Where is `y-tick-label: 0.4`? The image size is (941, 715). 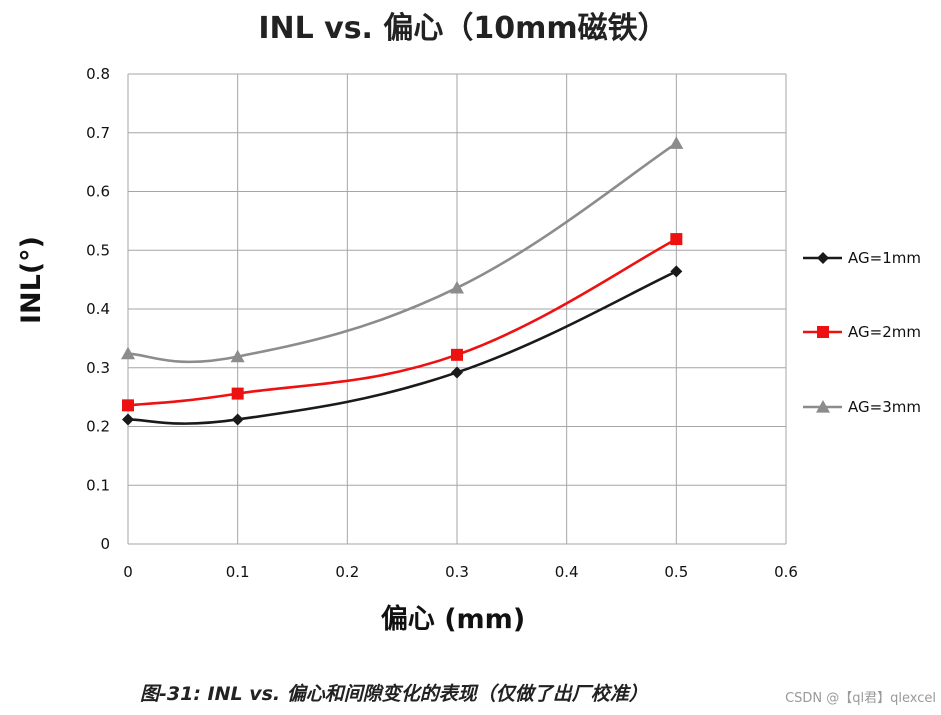 y-tick-label: 0.4 is located at coordinates (98, 309).